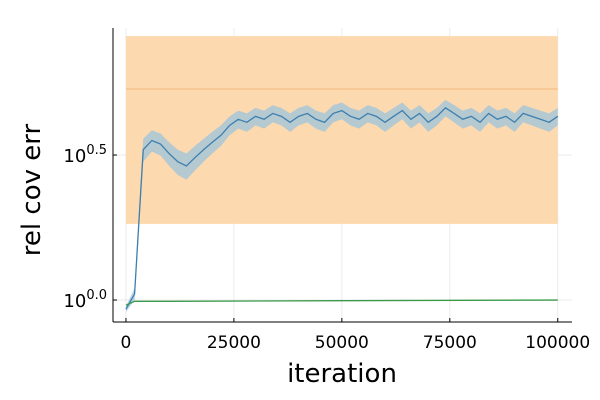 The width and height of the screenshot is (600, 400). I want to click on x-tick-label: 100000, so click(557, 343).